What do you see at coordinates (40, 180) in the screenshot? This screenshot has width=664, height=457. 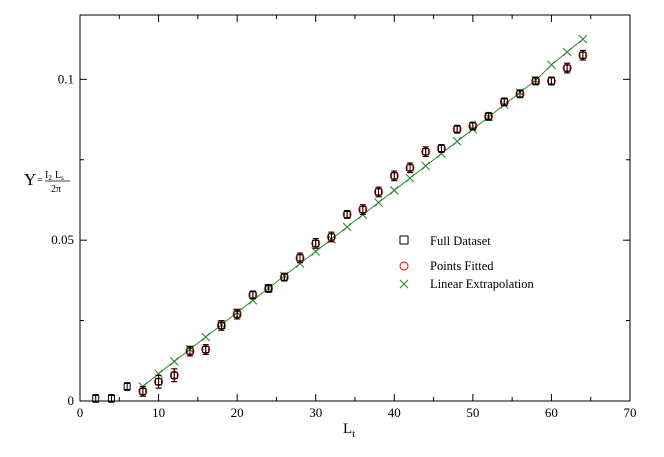 I see `y-axis-equals: =` at bounding box center [40, 180].